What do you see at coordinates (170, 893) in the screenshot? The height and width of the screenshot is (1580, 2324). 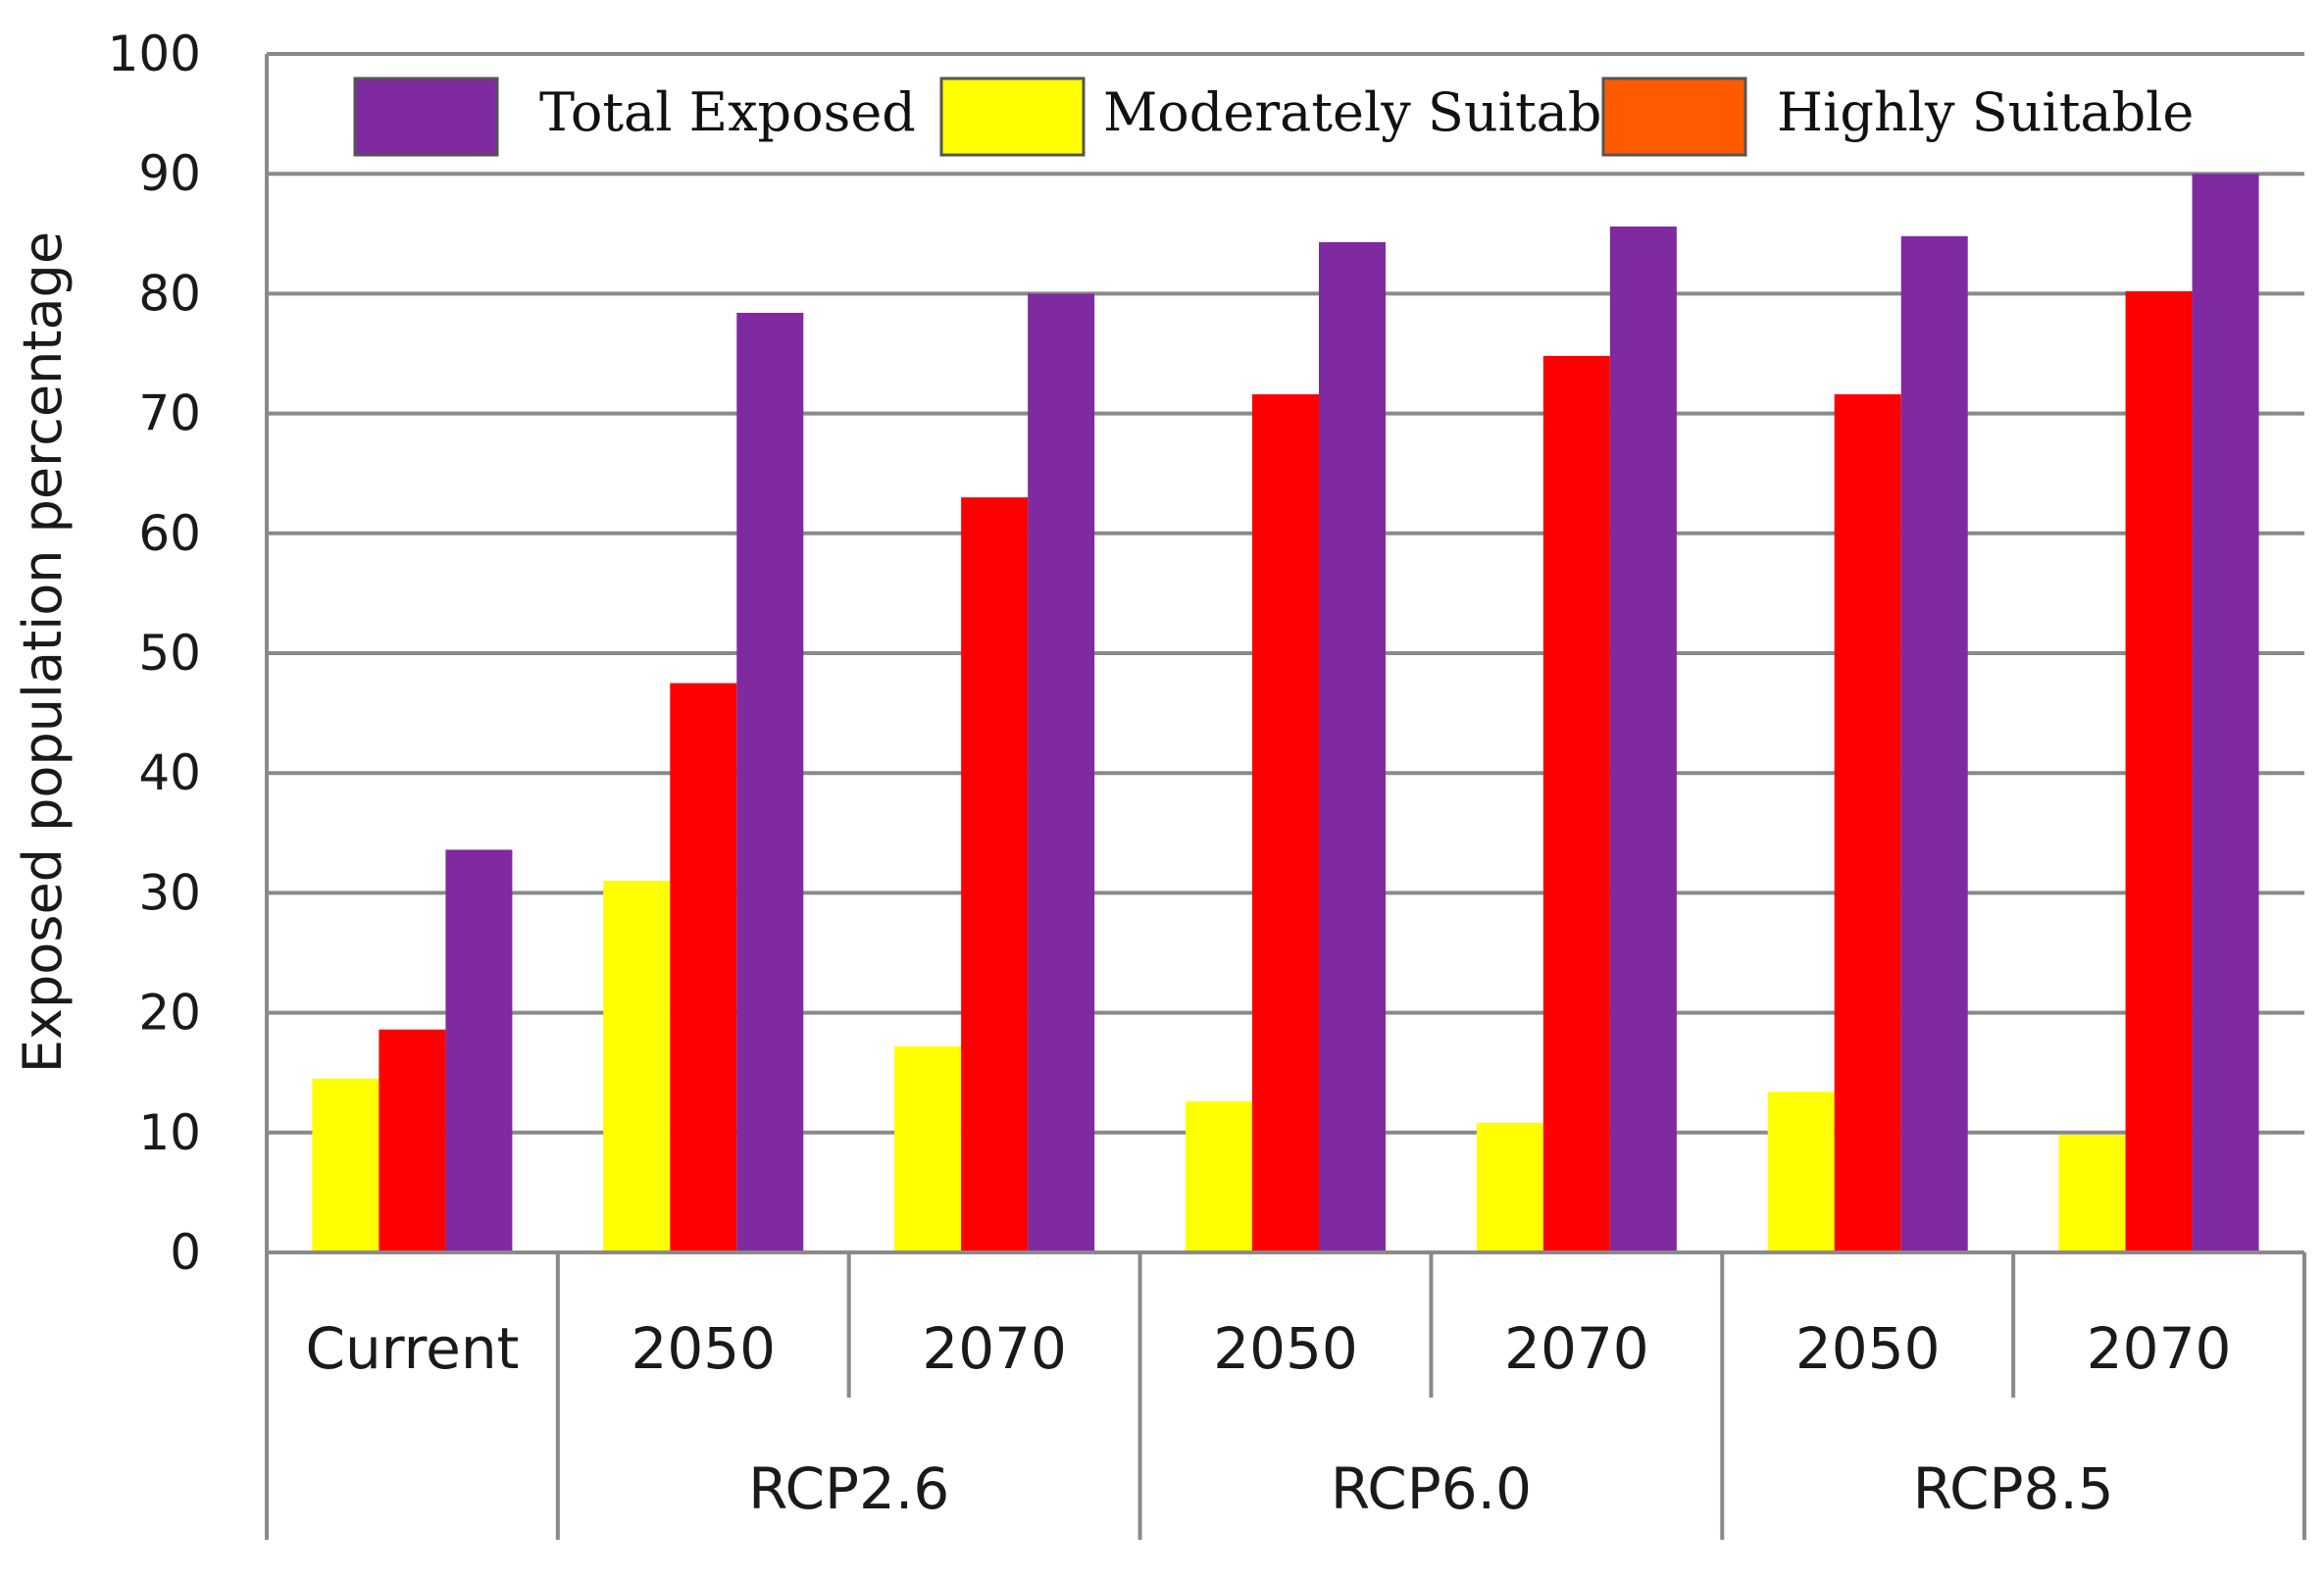 I see `y-tick-label: 30` at bounding box center [170, 893].